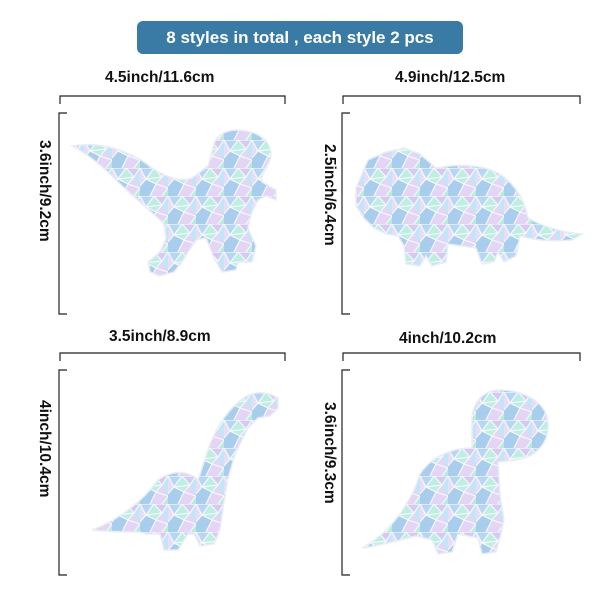  I want to click on long-neck-sticker, so click(185, 471).